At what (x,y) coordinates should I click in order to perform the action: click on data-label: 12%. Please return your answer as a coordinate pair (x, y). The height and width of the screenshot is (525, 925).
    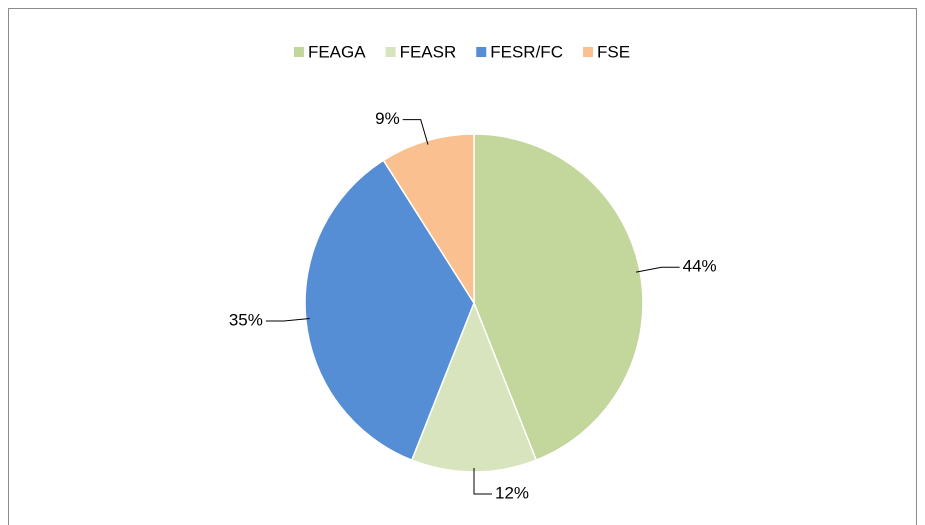
    Looking at the image, I should click on (512, 492).